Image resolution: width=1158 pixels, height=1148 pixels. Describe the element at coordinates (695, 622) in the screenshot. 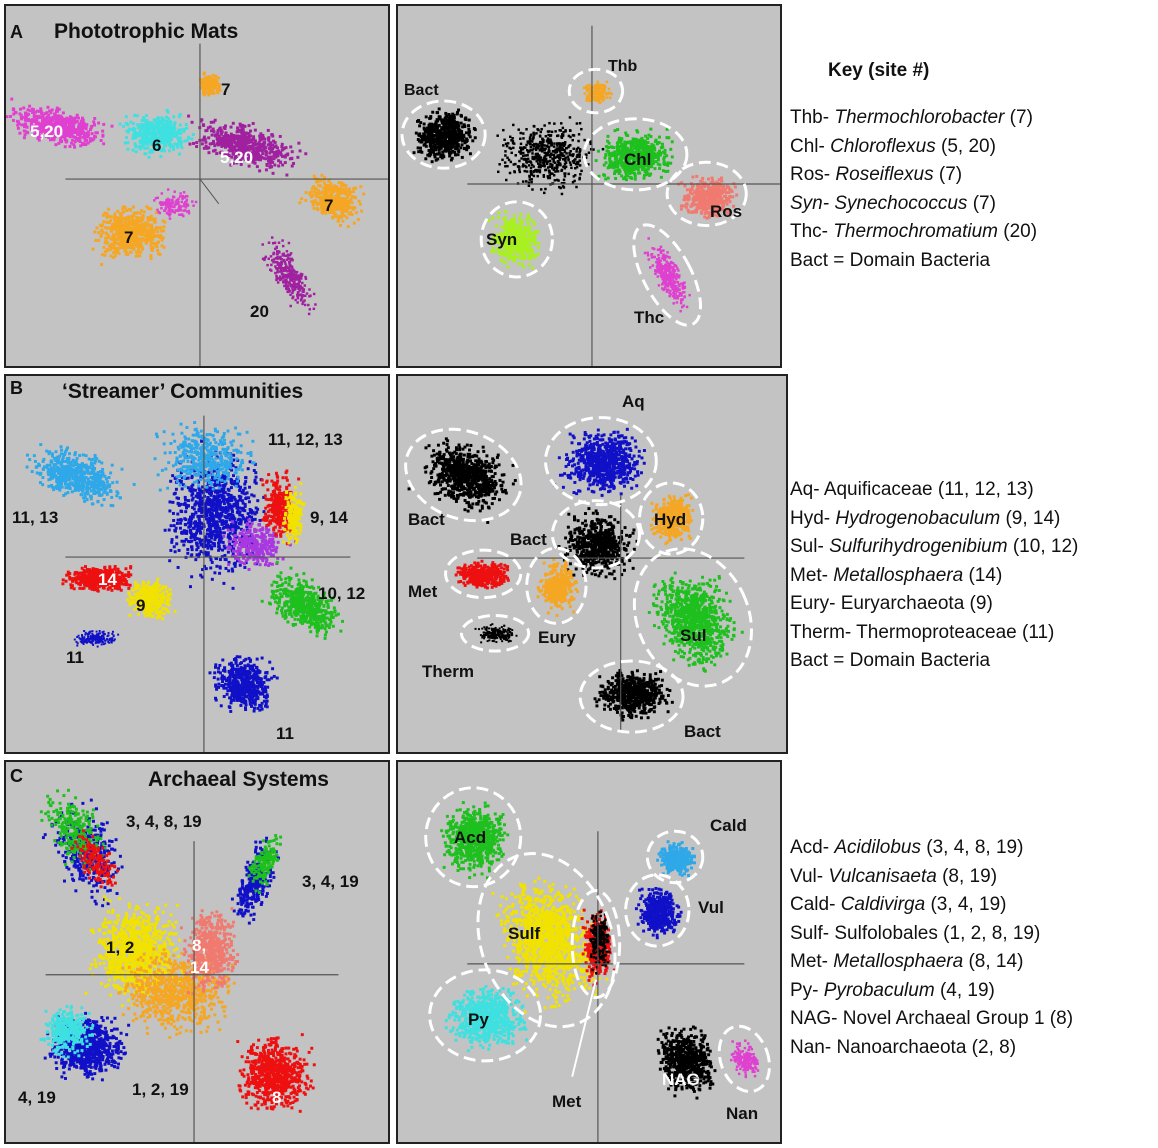

I see `cluster-sul` at that location.